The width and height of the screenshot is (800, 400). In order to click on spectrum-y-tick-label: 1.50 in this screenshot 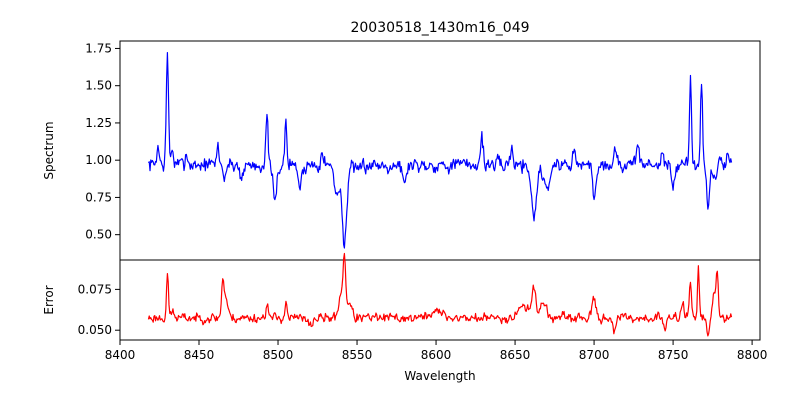, I will do `click(98, 86)`.